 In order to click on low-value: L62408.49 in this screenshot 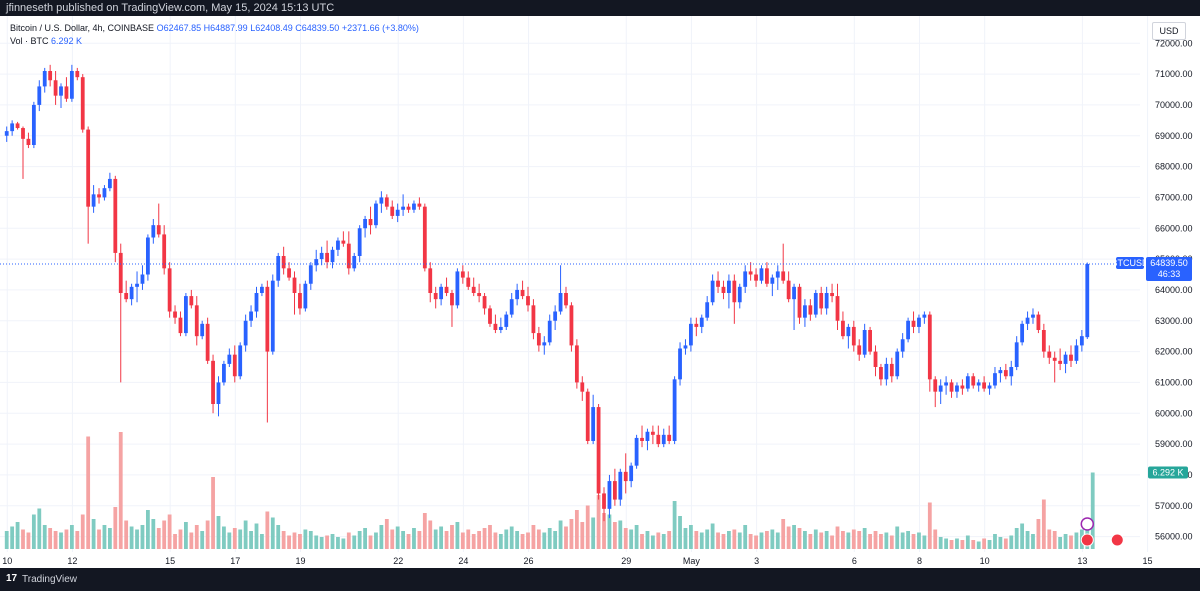, I will do `click(271, 28)`.